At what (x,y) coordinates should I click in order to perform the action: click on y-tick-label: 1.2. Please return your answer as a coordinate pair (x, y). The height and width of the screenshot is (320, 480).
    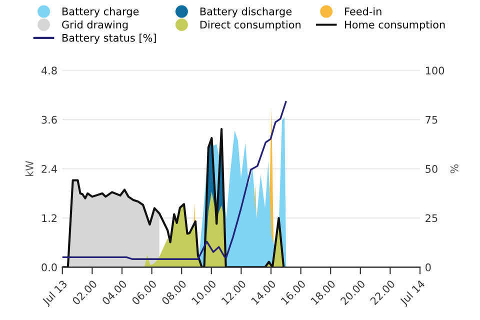
    Looking at the image, I should click on (49, 218).